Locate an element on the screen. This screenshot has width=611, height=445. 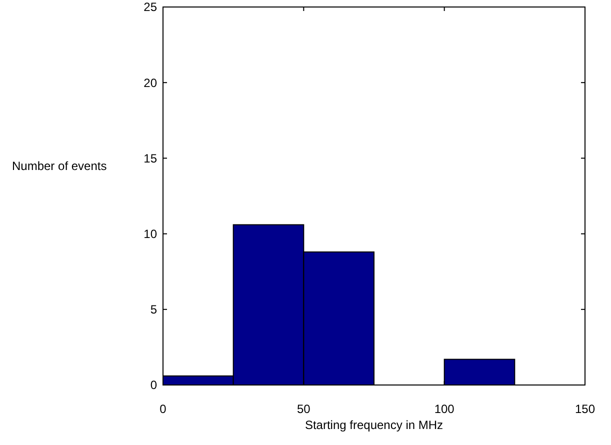
x-tick-label: 100 is located at coordinates (444, 409).